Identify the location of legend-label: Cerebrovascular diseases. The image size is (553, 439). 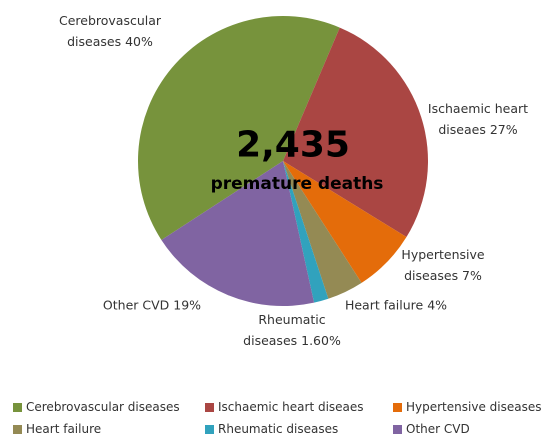
(103, 407).